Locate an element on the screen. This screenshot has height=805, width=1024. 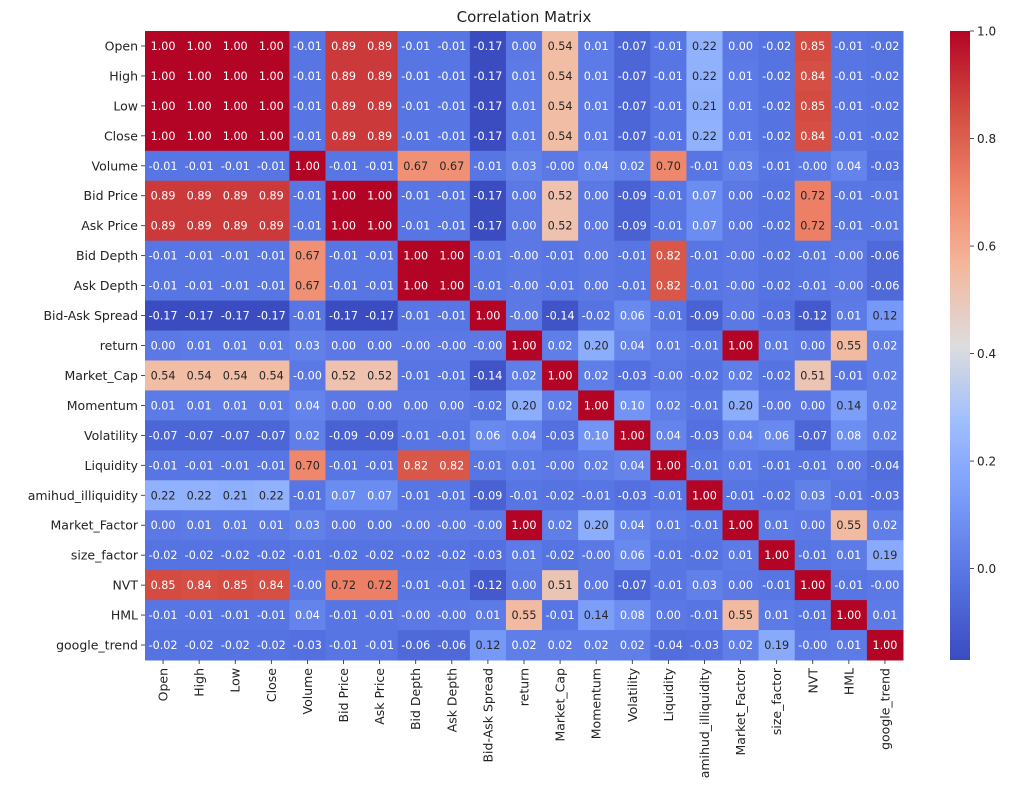
cell-value-label: 0.07 is located at coordinates (379, 495).